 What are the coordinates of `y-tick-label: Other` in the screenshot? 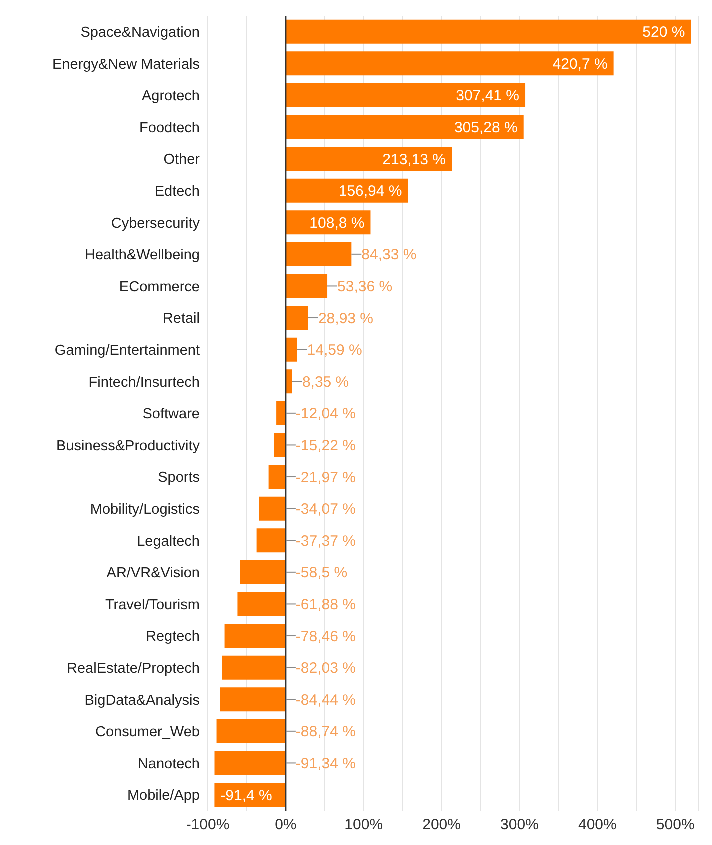 It's located at (182, 160).